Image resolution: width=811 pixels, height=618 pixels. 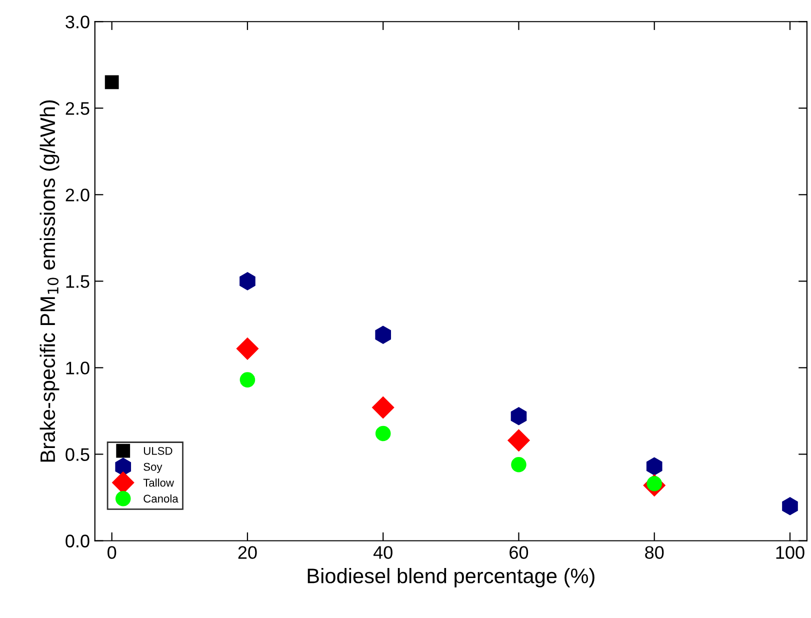 What do you see at coordinates (112, 552) in the screenshot?
I see `x-tick-label: 0` at bounding box center [112, 552].